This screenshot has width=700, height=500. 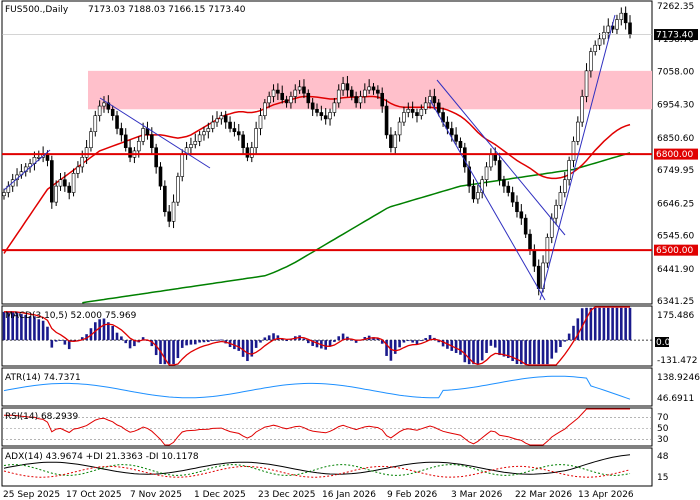 I want to click on macd-tick-1: 0.00, so click(x=666, y=343).